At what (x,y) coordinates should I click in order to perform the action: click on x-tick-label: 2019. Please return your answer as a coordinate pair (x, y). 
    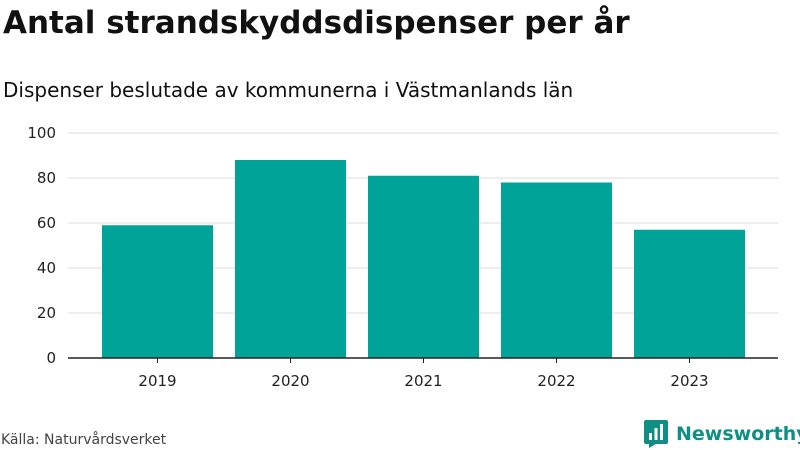
    Looking at the image, I should click on (157, 381).